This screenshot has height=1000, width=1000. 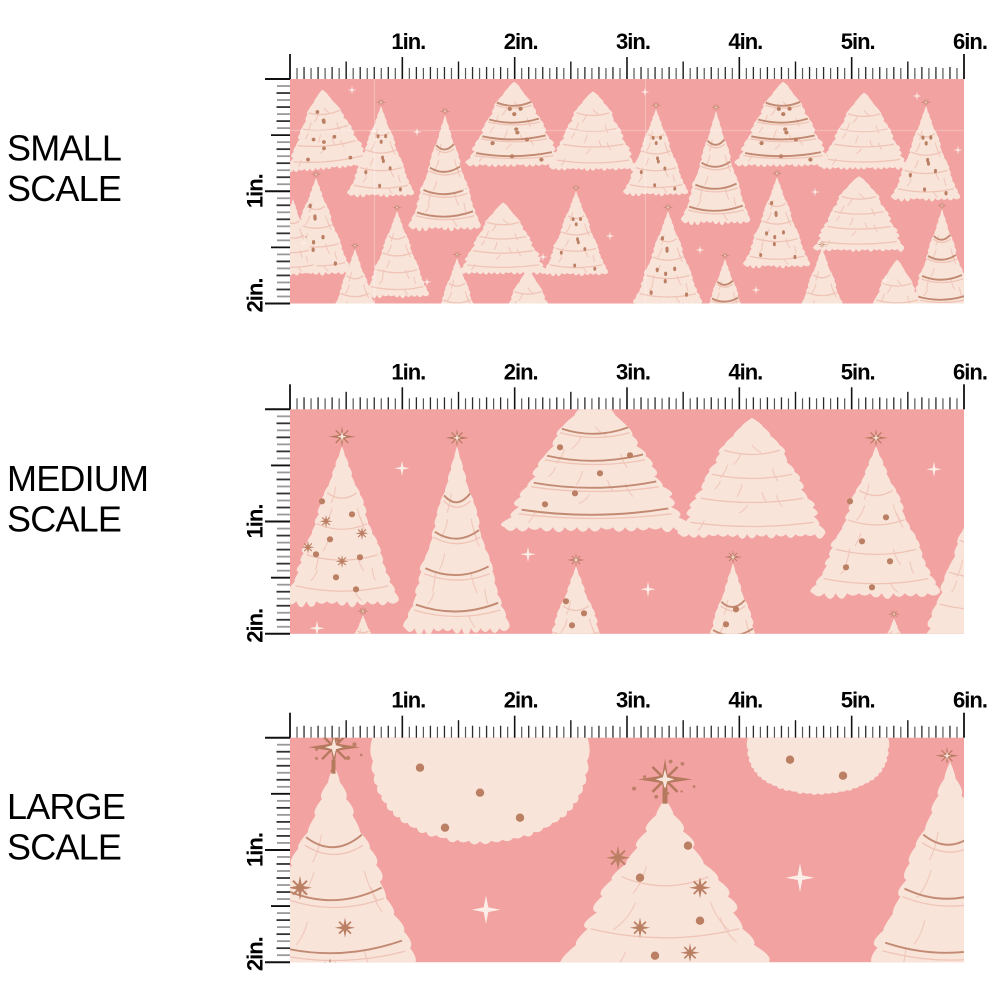 What do you see at coordinates (66, 806) in the screenshot?
I see `svg-text: LARGE` at bounding box center [66, 806].